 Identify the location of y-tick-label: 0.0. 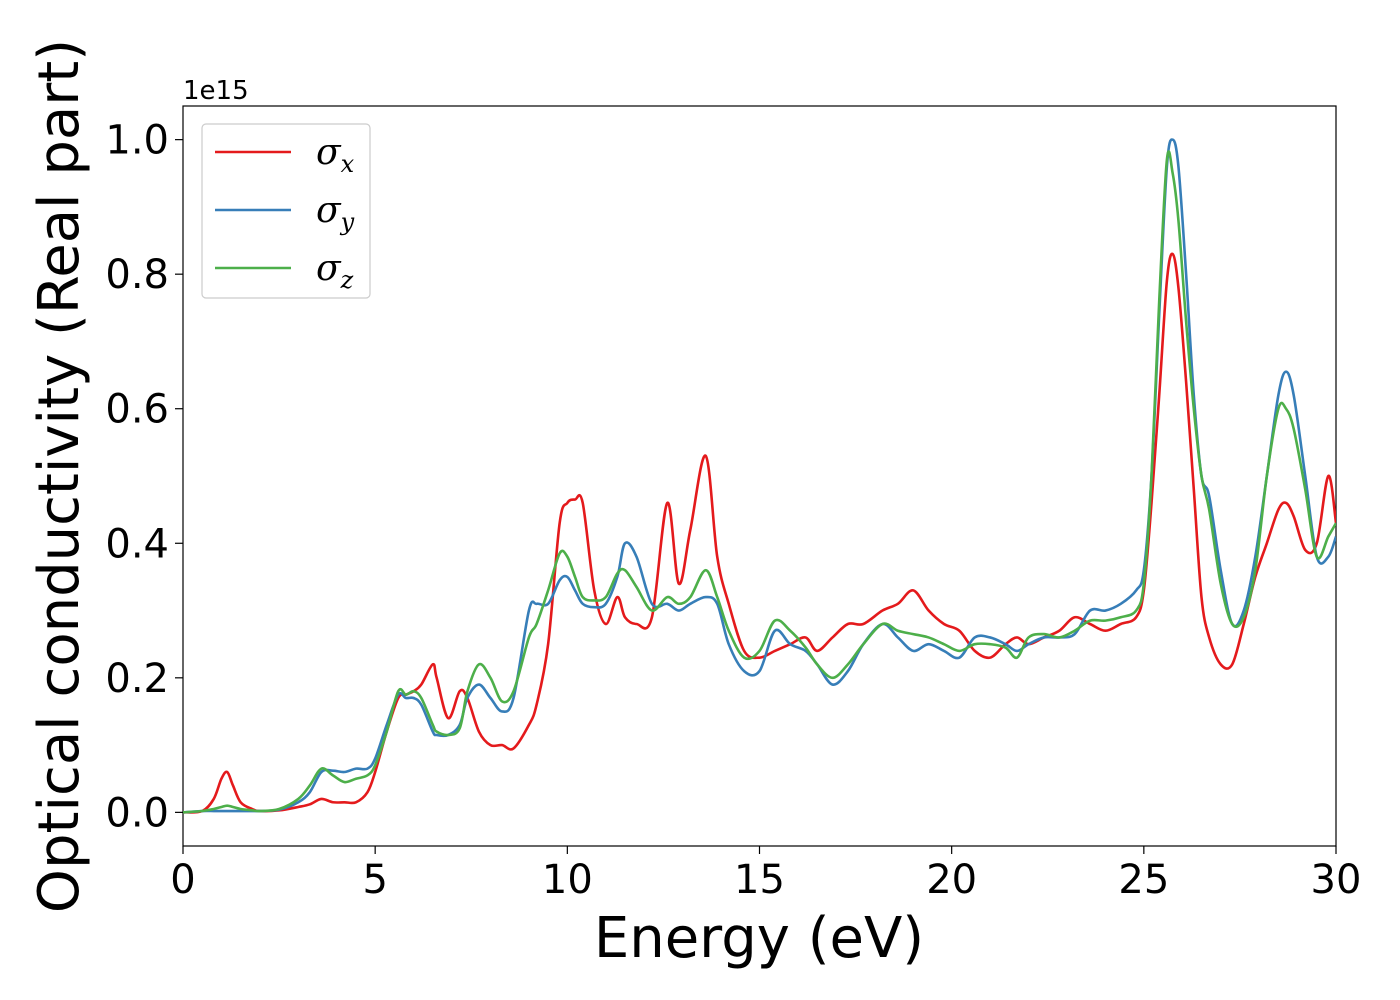
(137, 813).